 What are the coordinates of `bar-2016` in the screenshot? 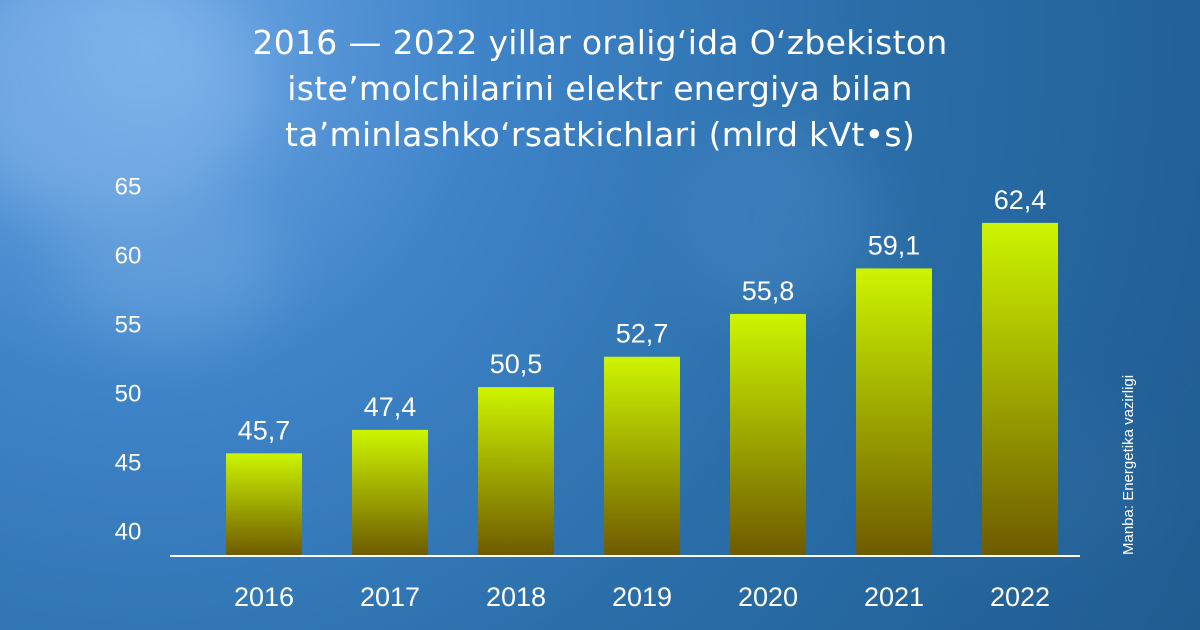 It's located at (264, 504).